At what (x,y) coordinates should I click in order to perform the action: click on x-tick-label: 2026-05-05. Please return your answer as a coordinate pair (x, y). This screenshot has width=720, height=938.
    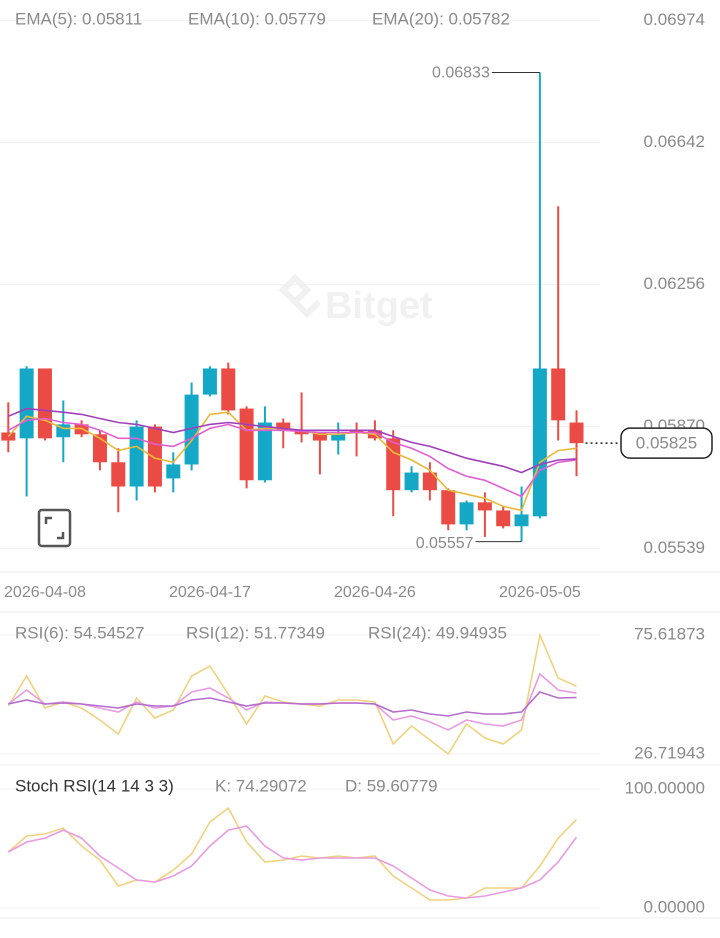
    Looking at the image, I should click on (540, 592).